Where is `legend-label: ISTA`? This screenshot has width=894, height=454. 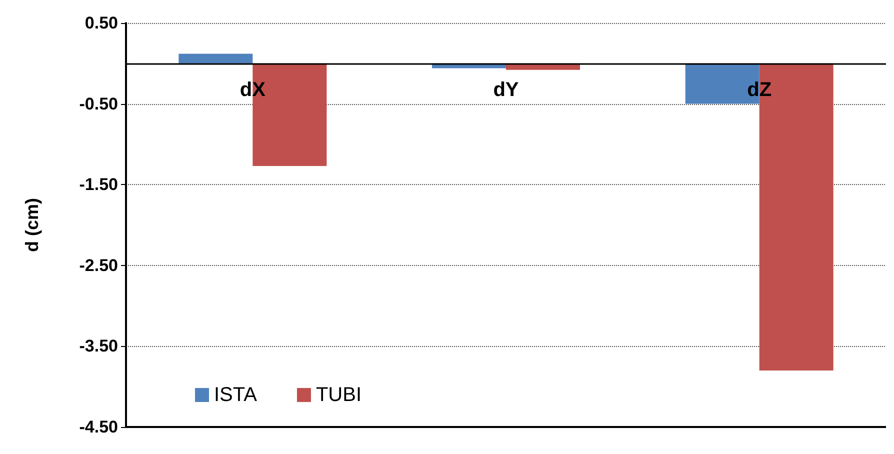 legend-label: ISTA is located at coordinates (236, 395).